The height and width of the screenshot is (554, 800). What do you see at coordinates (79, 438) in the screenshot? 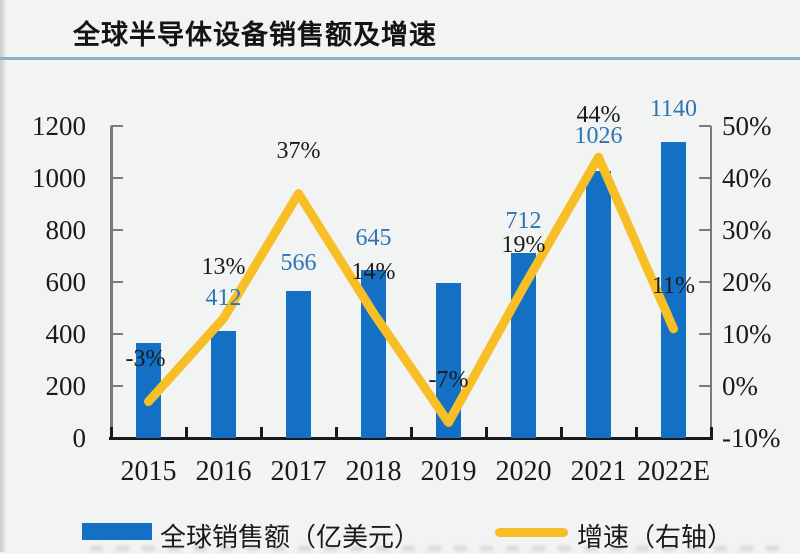
I see `y-left-tick-label: 0` at bounding box center [79, 438].